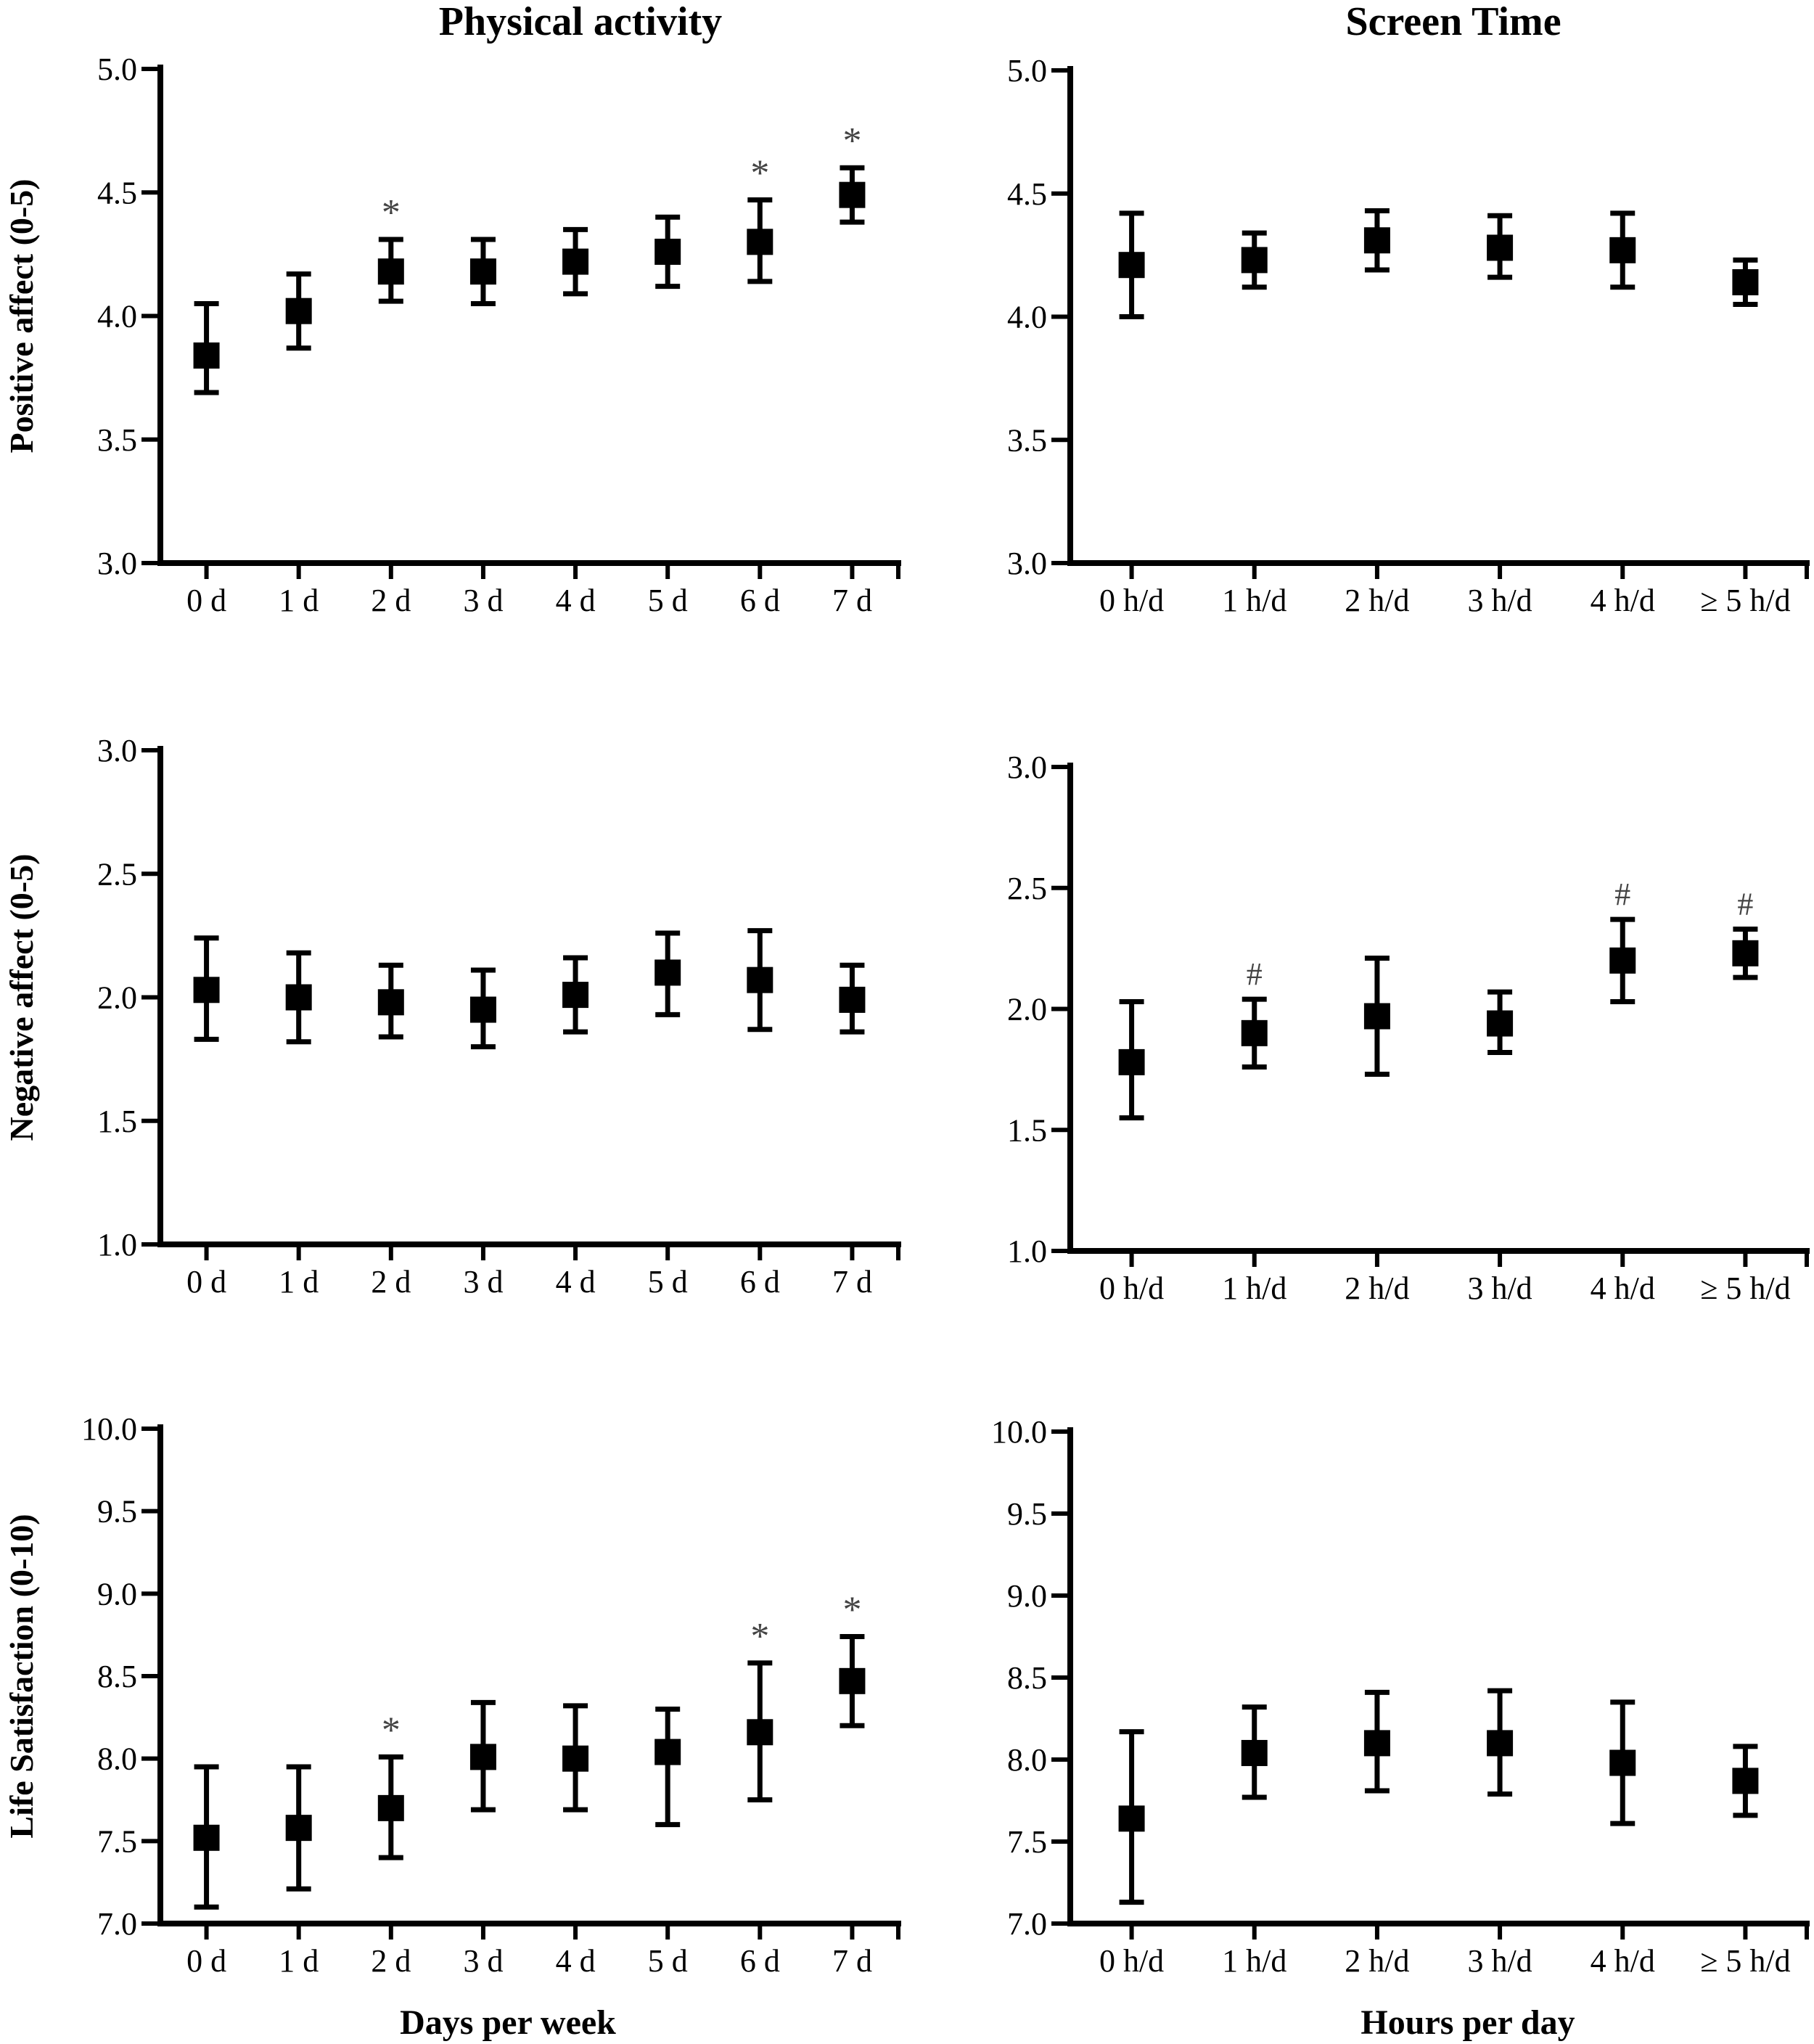  Describe the element at coordinates (580, 22) in the screenshot. I see `column-title-physical-activity: Physical activity` at that location.